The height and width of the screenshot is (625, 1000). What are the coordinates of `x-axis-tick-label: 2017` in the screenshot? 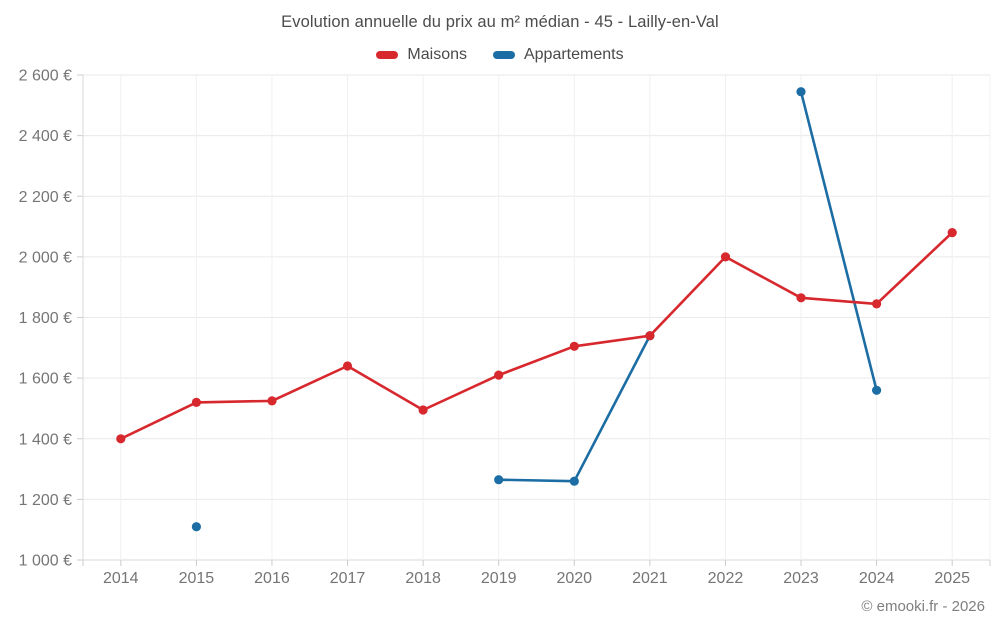 It's located at (348, 578).